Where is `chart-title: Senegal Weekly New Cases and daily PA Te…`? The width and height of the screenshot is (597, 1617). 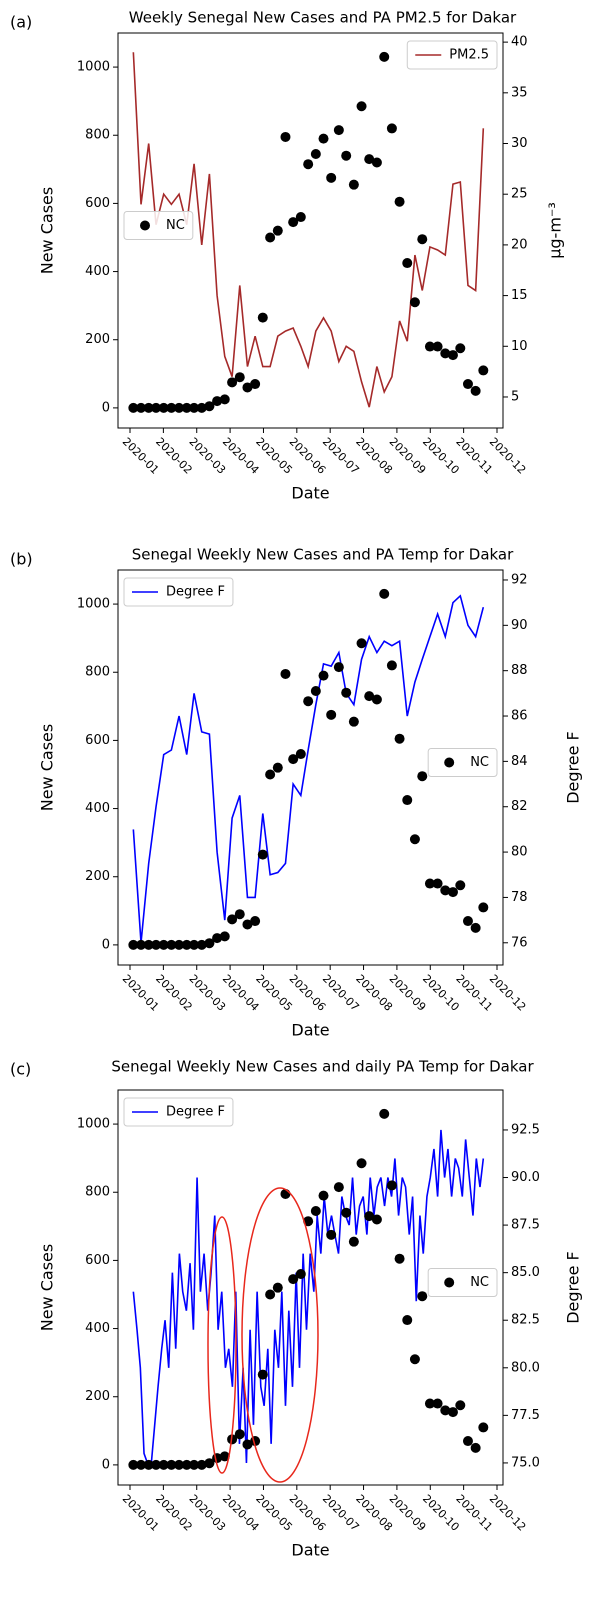 chart-title: Senegal Weekly New Cases and daily PA Te… is located at coordinates (322, 1067).